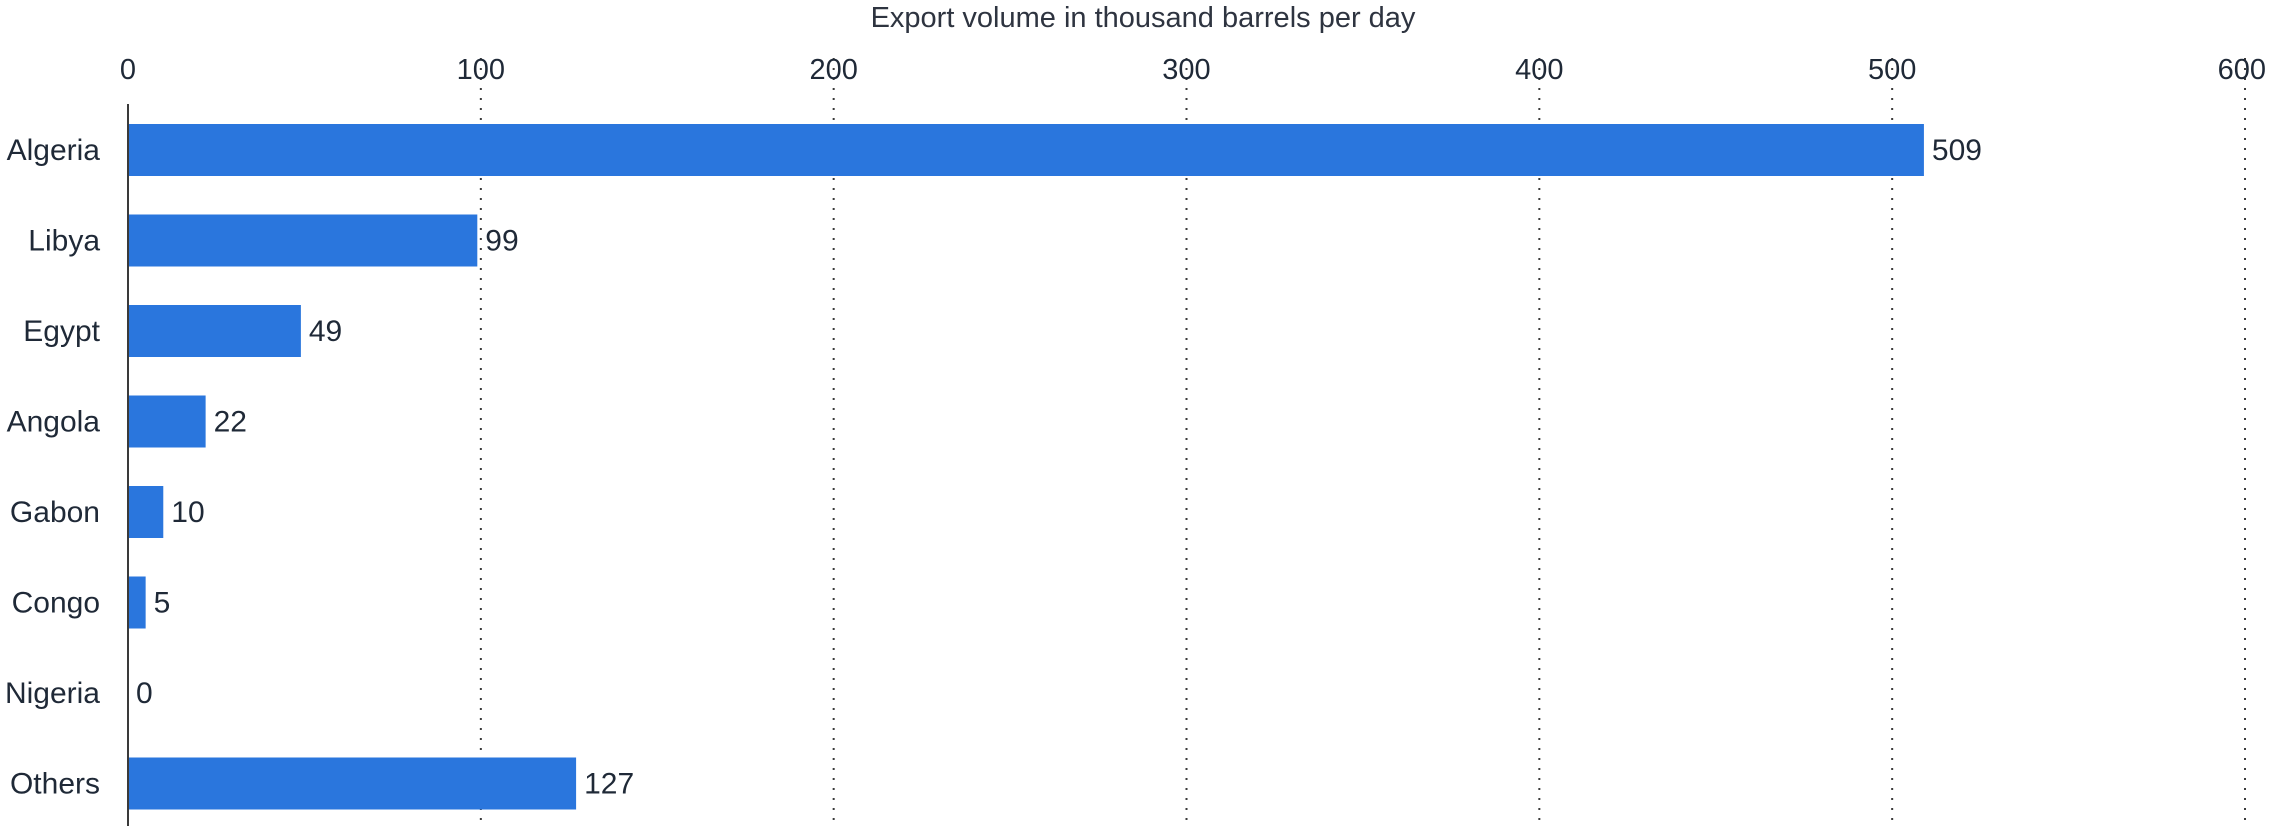  Describe the element at coordinates (230, 422) in the screenshot. I see `value-label: 22` at that location.